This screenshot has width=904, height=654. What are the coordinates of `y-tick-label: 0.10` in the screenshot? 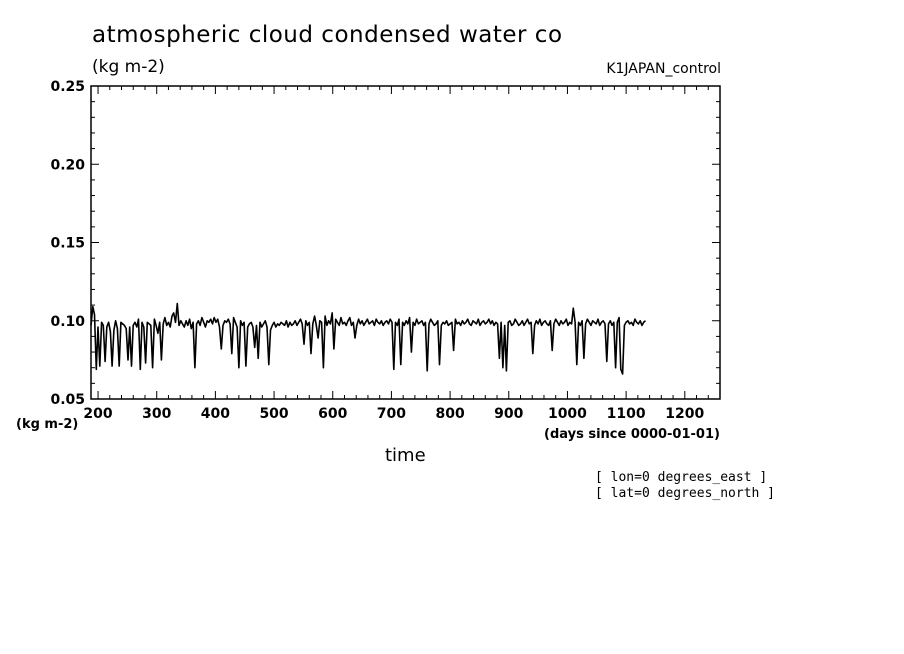 It's located at (67, 322).